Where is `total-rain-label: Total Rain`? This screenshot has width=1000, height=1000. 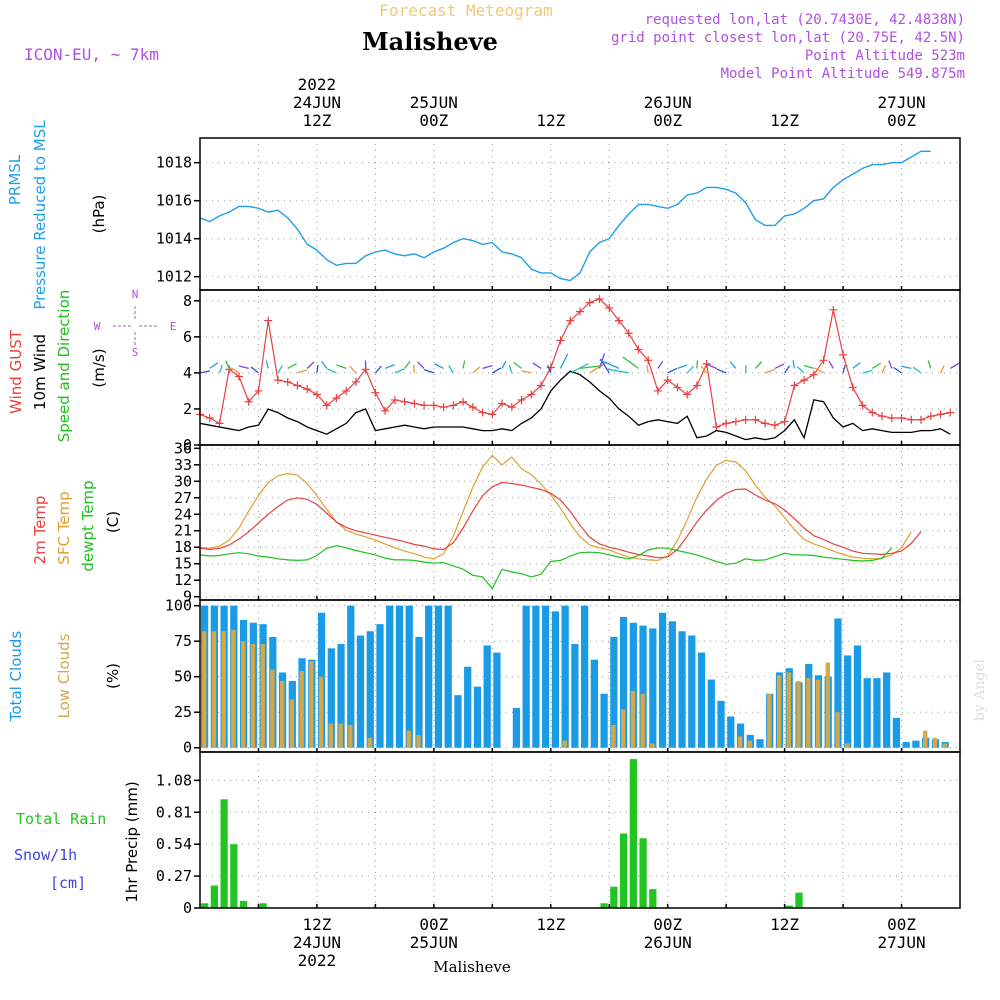
total-rain-label: Total Rain is located at coordinates (61, 819).